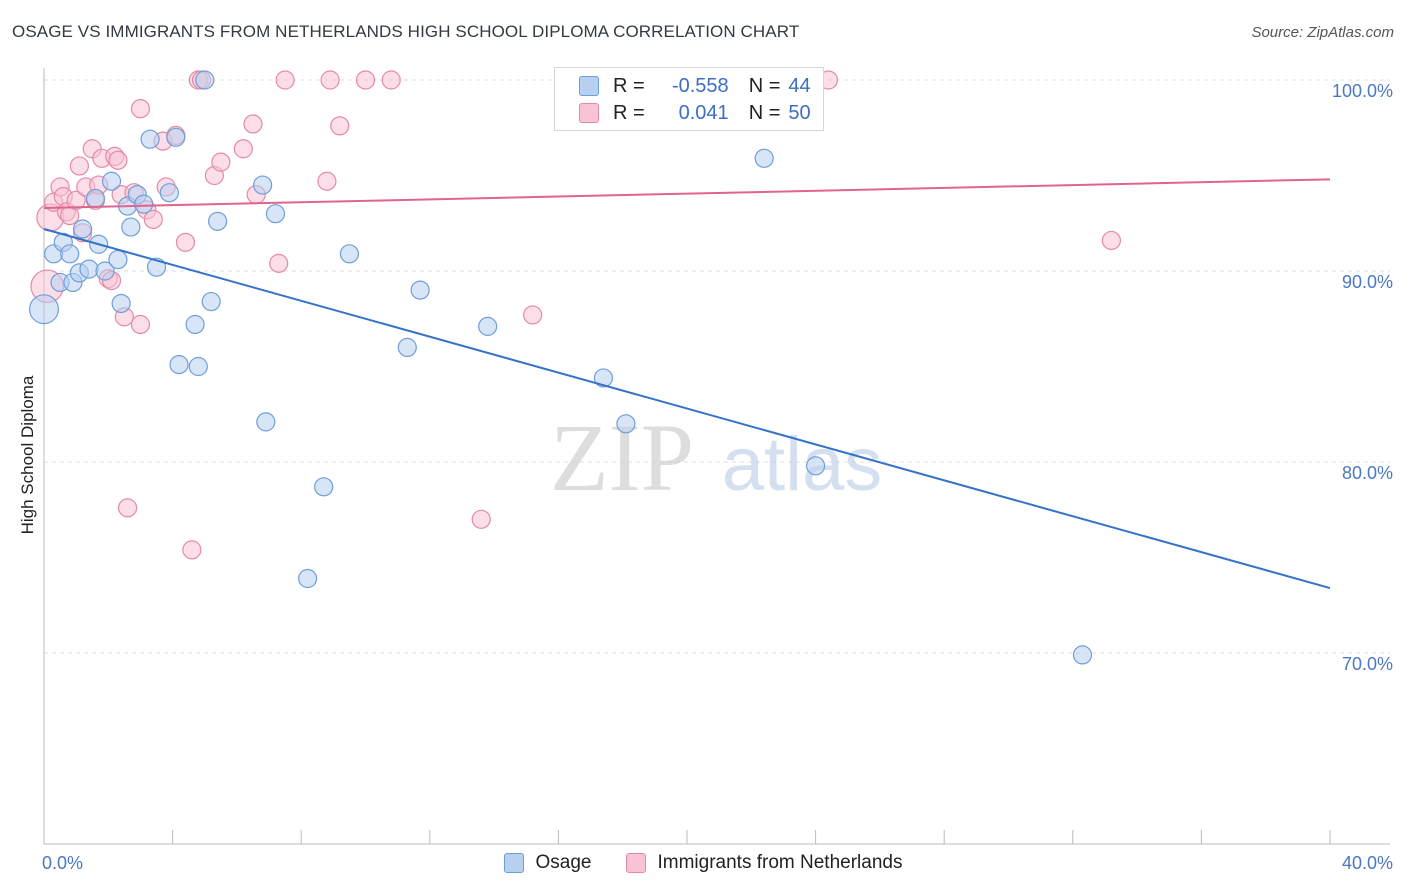  What do you see at coordinates (1322, 32) in the screenshot?
I see `source-credit: Source: ZipAtlas.com` at bounding box center [1322, 32].